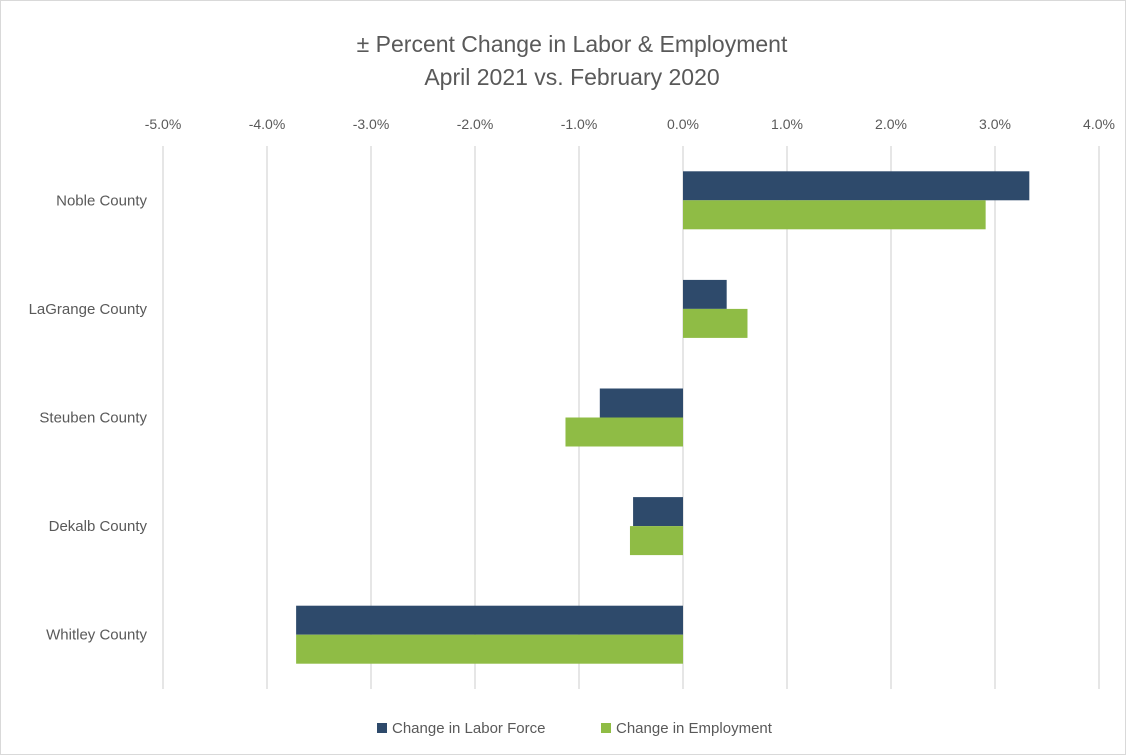 This screenshot has width=1126, height=756. Describe the element at coordinates (683, 124) in the screenshot. I see `x-tick-label: 0.0%` at that location.